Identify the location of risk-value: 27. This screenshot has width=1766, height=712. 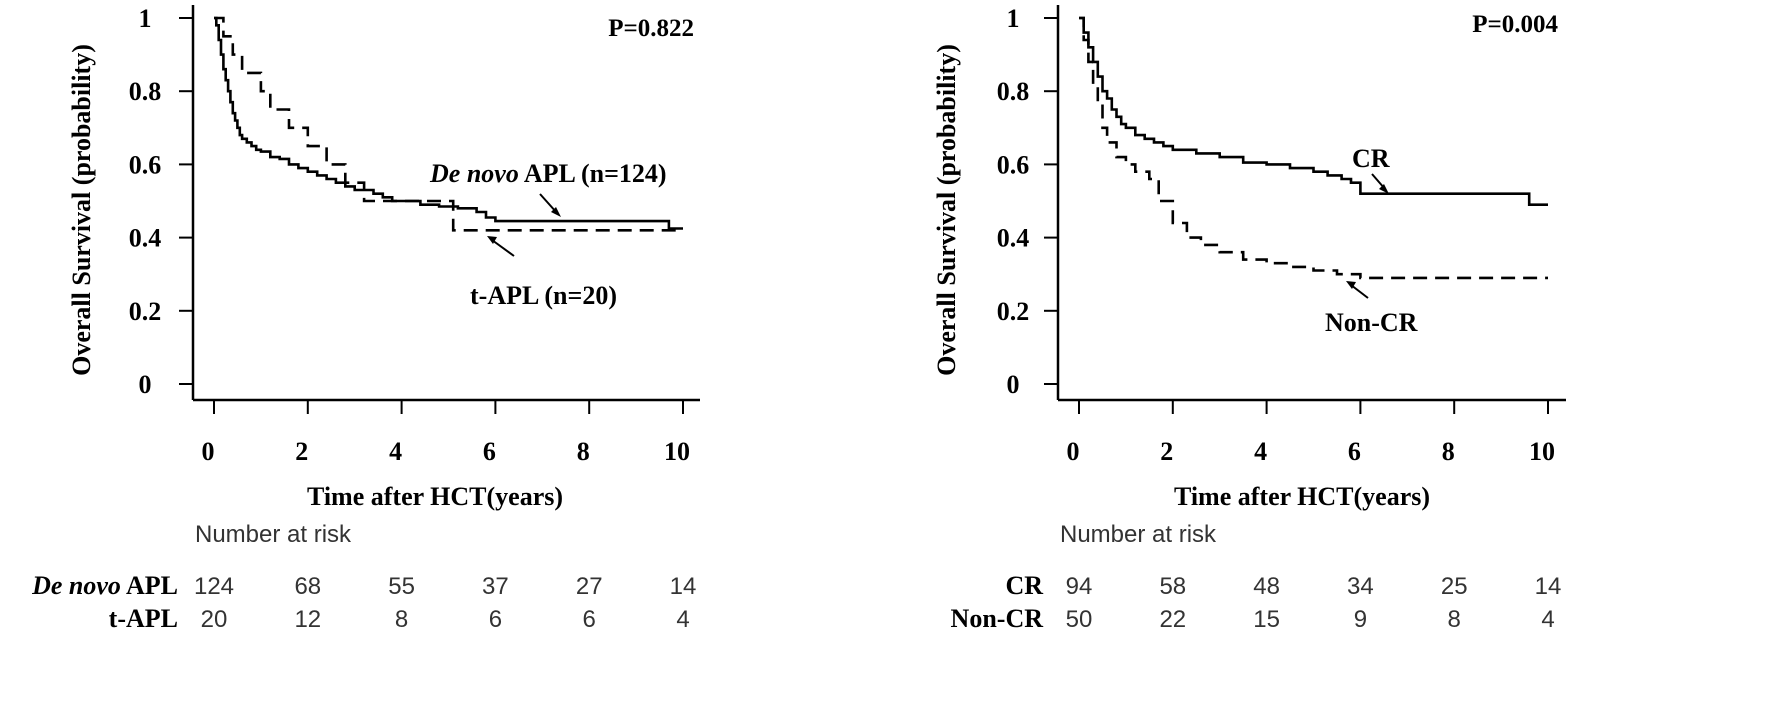
(589, 586).